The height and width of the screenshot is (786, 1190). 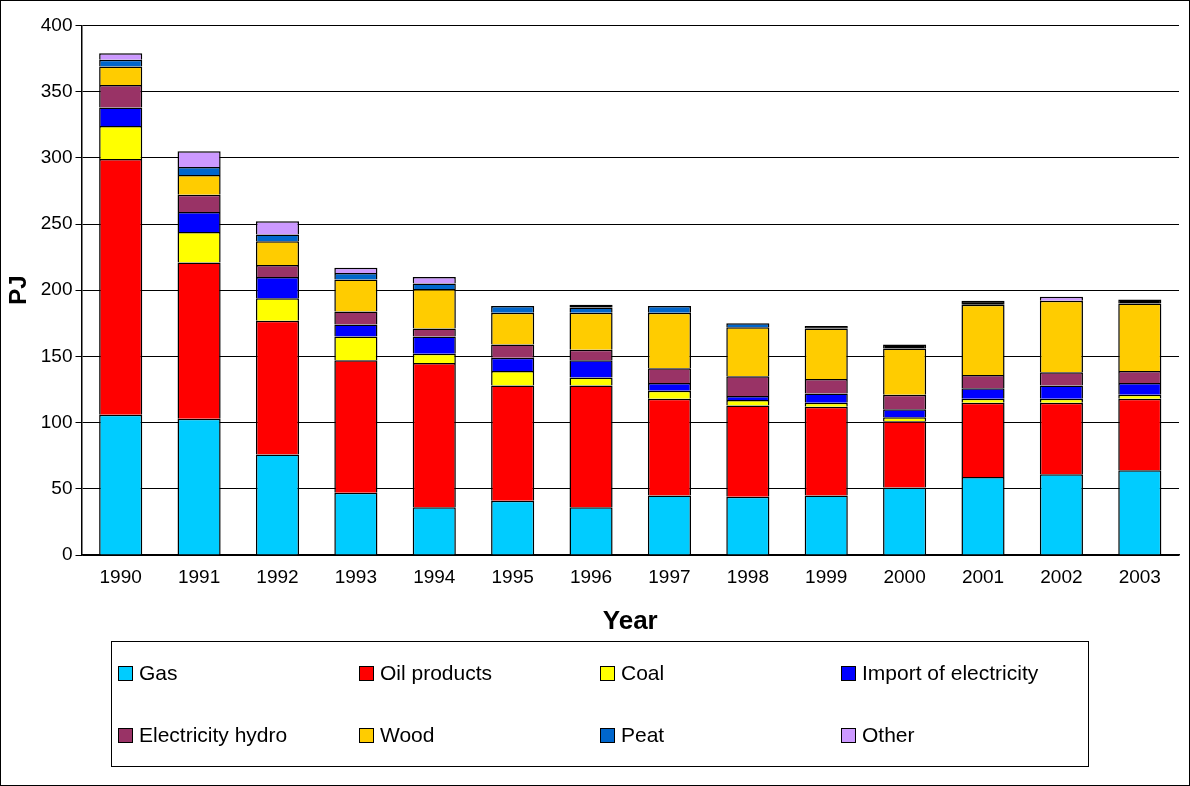 What do you see at coordinates (56, 90) in the screenshot?
I see `y-tick-label: 350` at bounding box center [56, 90].